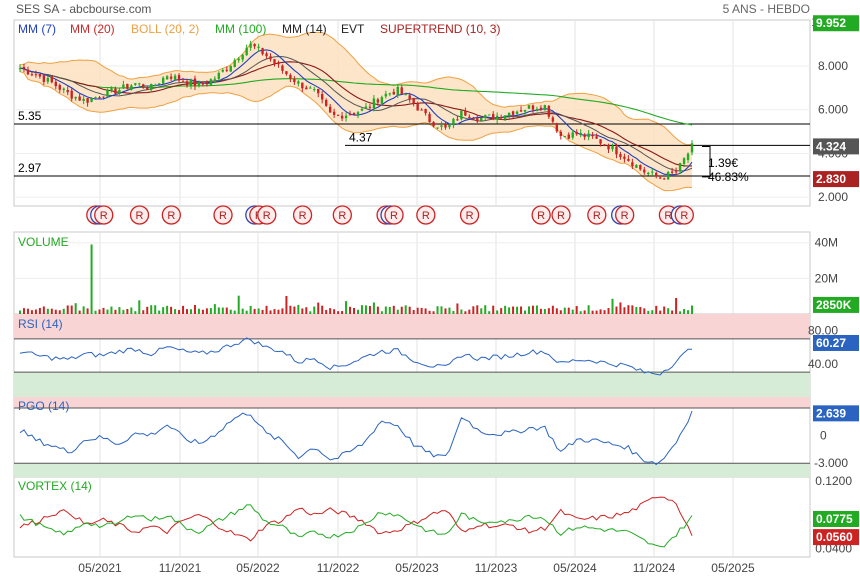 The width and height of the screenshot is (860, 579). I want to click on vortex-tick-label: 0.1200, so click(833, 481).